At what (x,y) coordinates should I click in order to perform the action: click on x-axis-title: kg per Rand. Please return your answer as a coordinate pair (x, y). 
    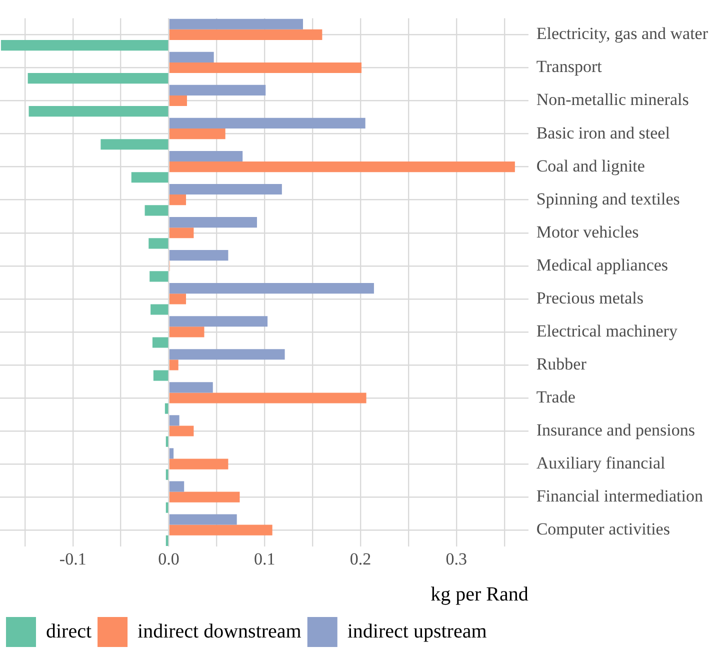
    Looking at the image, I should click on (479, 594).